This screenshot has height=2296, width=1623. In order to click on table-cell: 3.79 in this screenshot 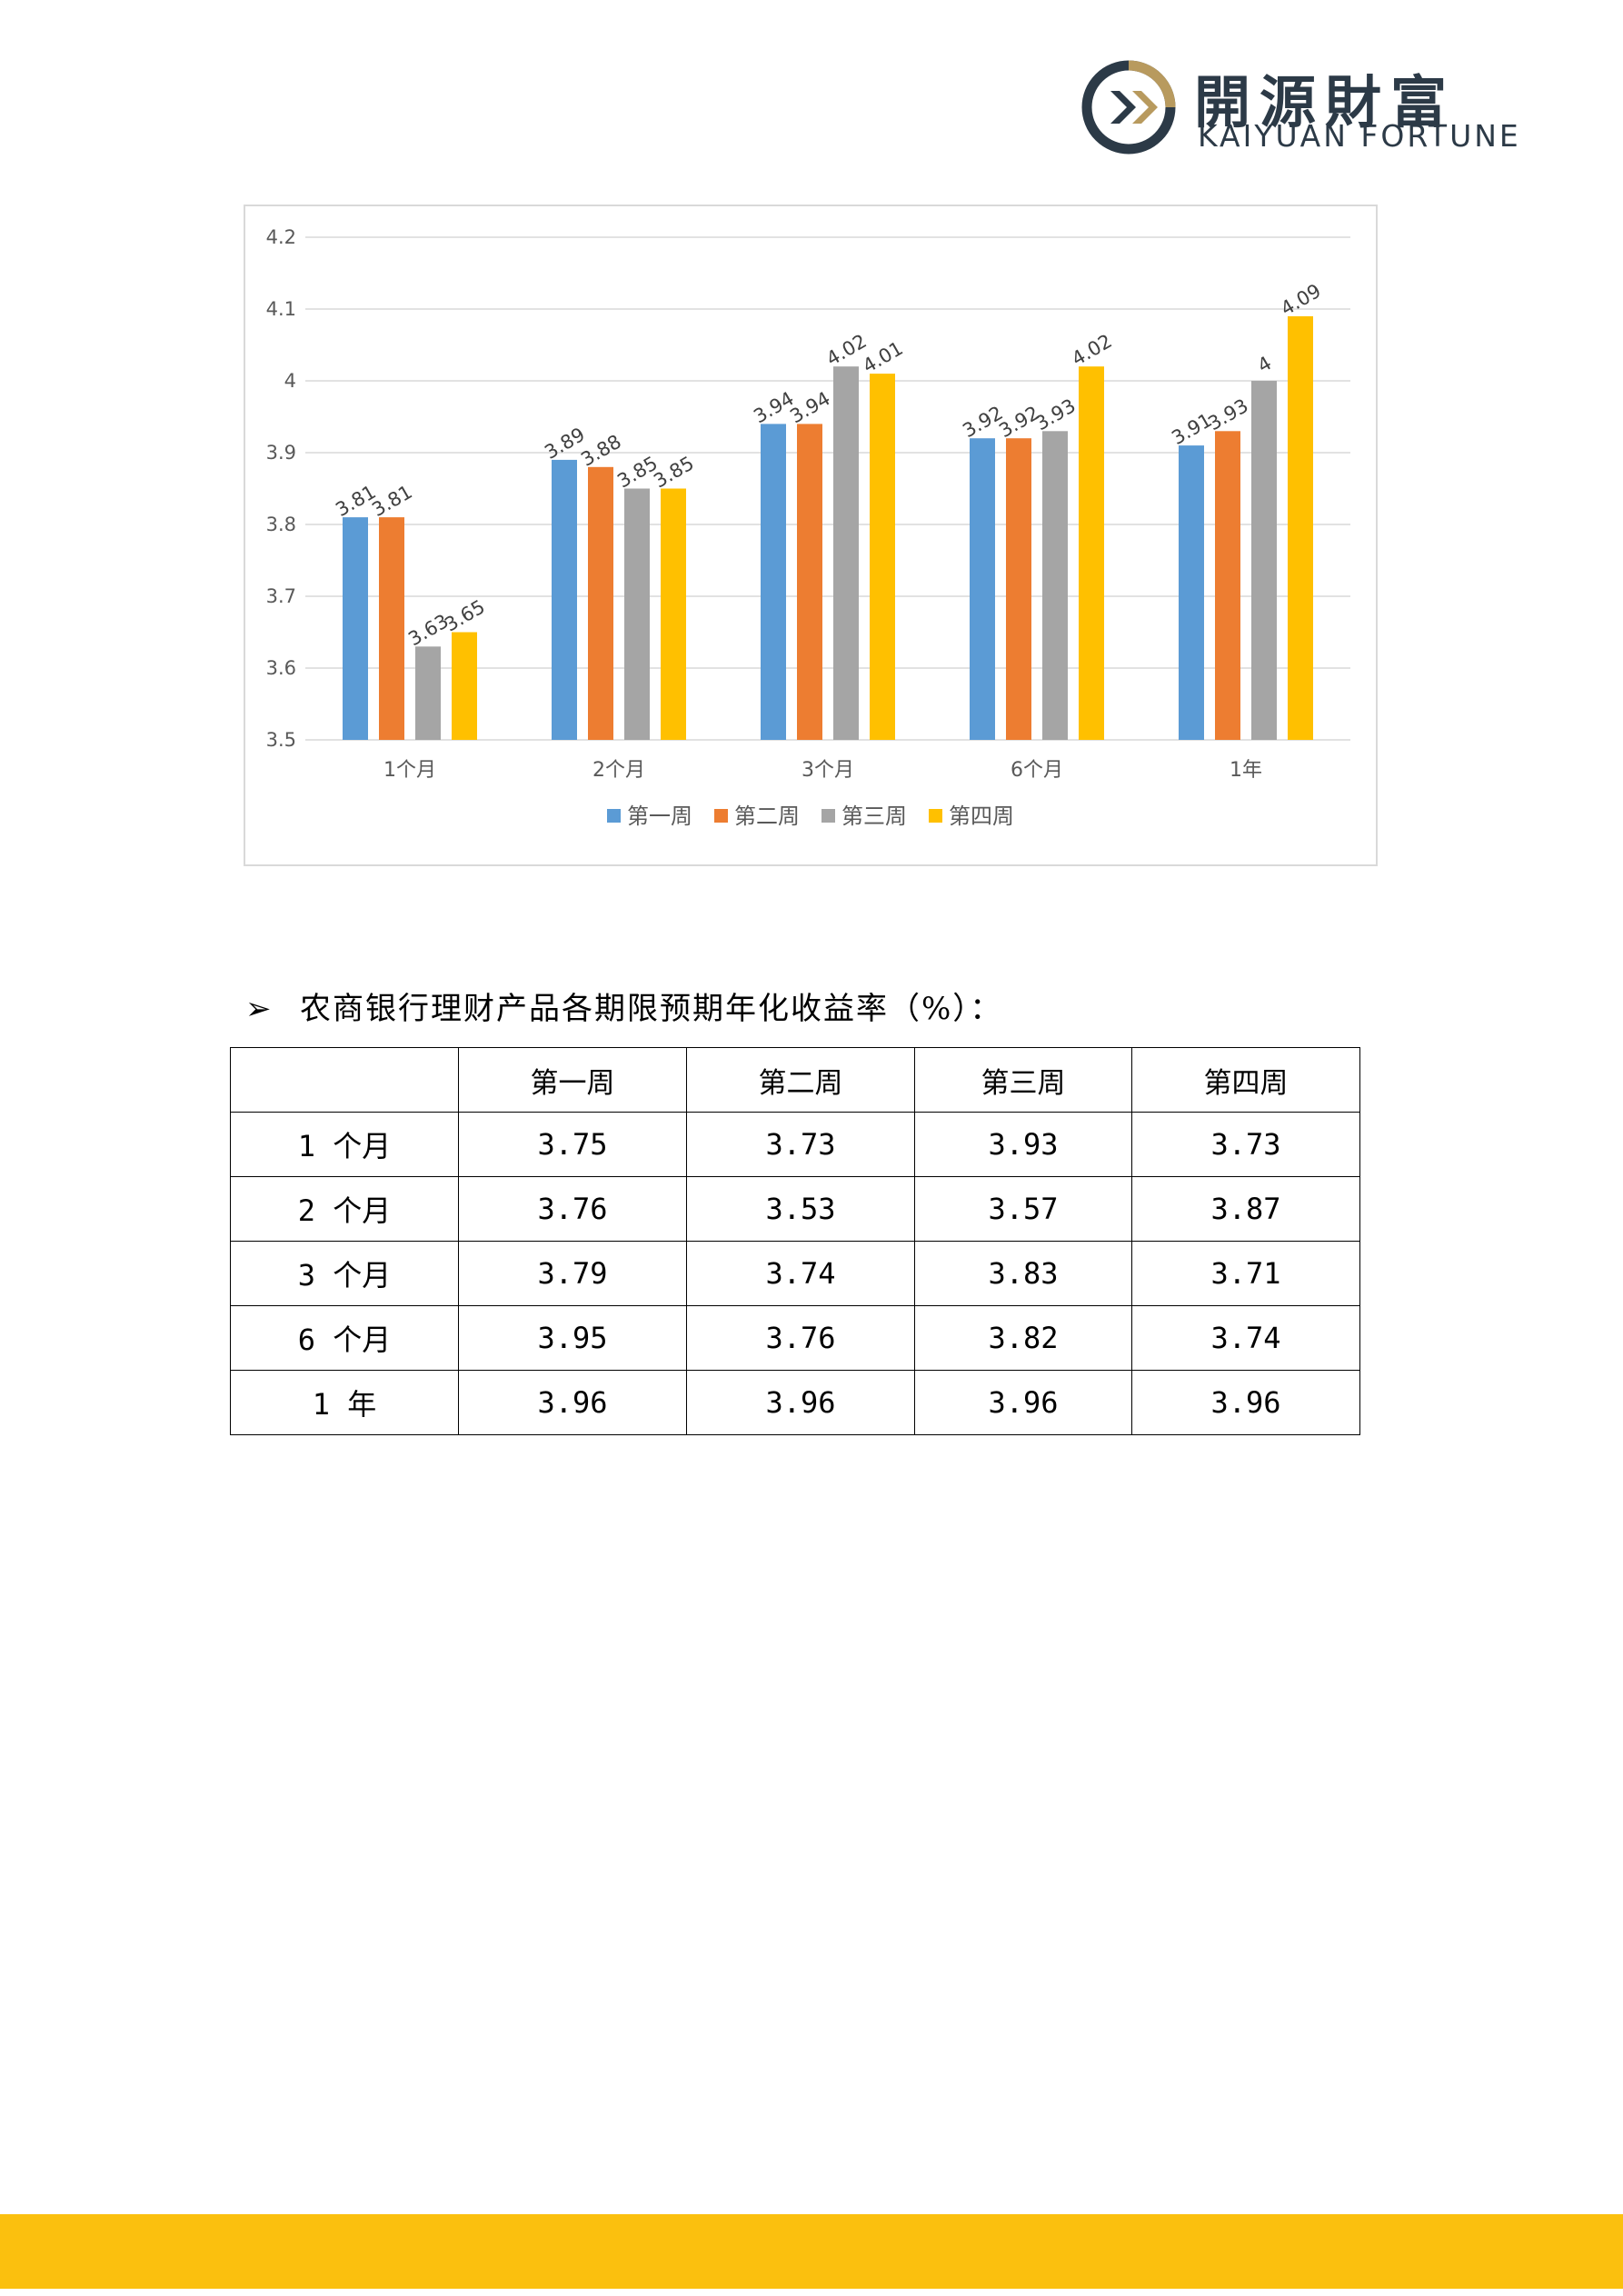, I will do `click(572, 1273)`.